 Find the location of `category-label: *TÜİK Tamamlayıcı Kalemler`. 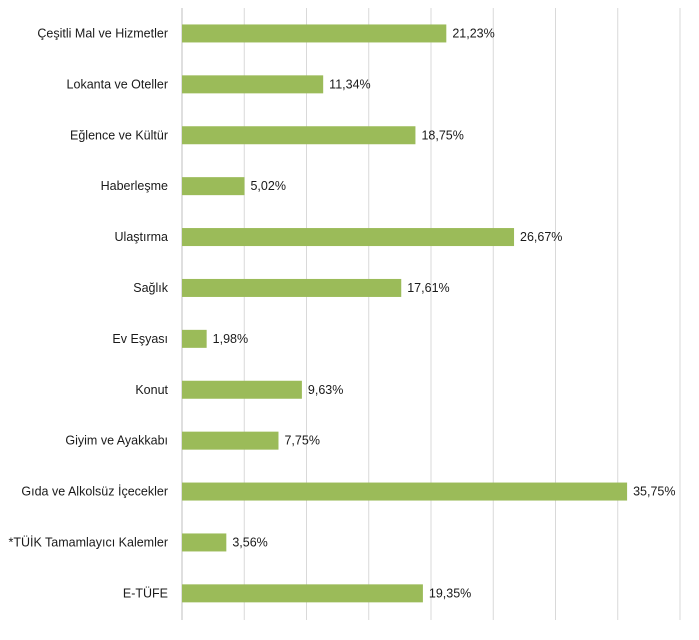

category-label: *TÜİK Tamamlayıcı Kalemler is located at coordinates (88, 542).